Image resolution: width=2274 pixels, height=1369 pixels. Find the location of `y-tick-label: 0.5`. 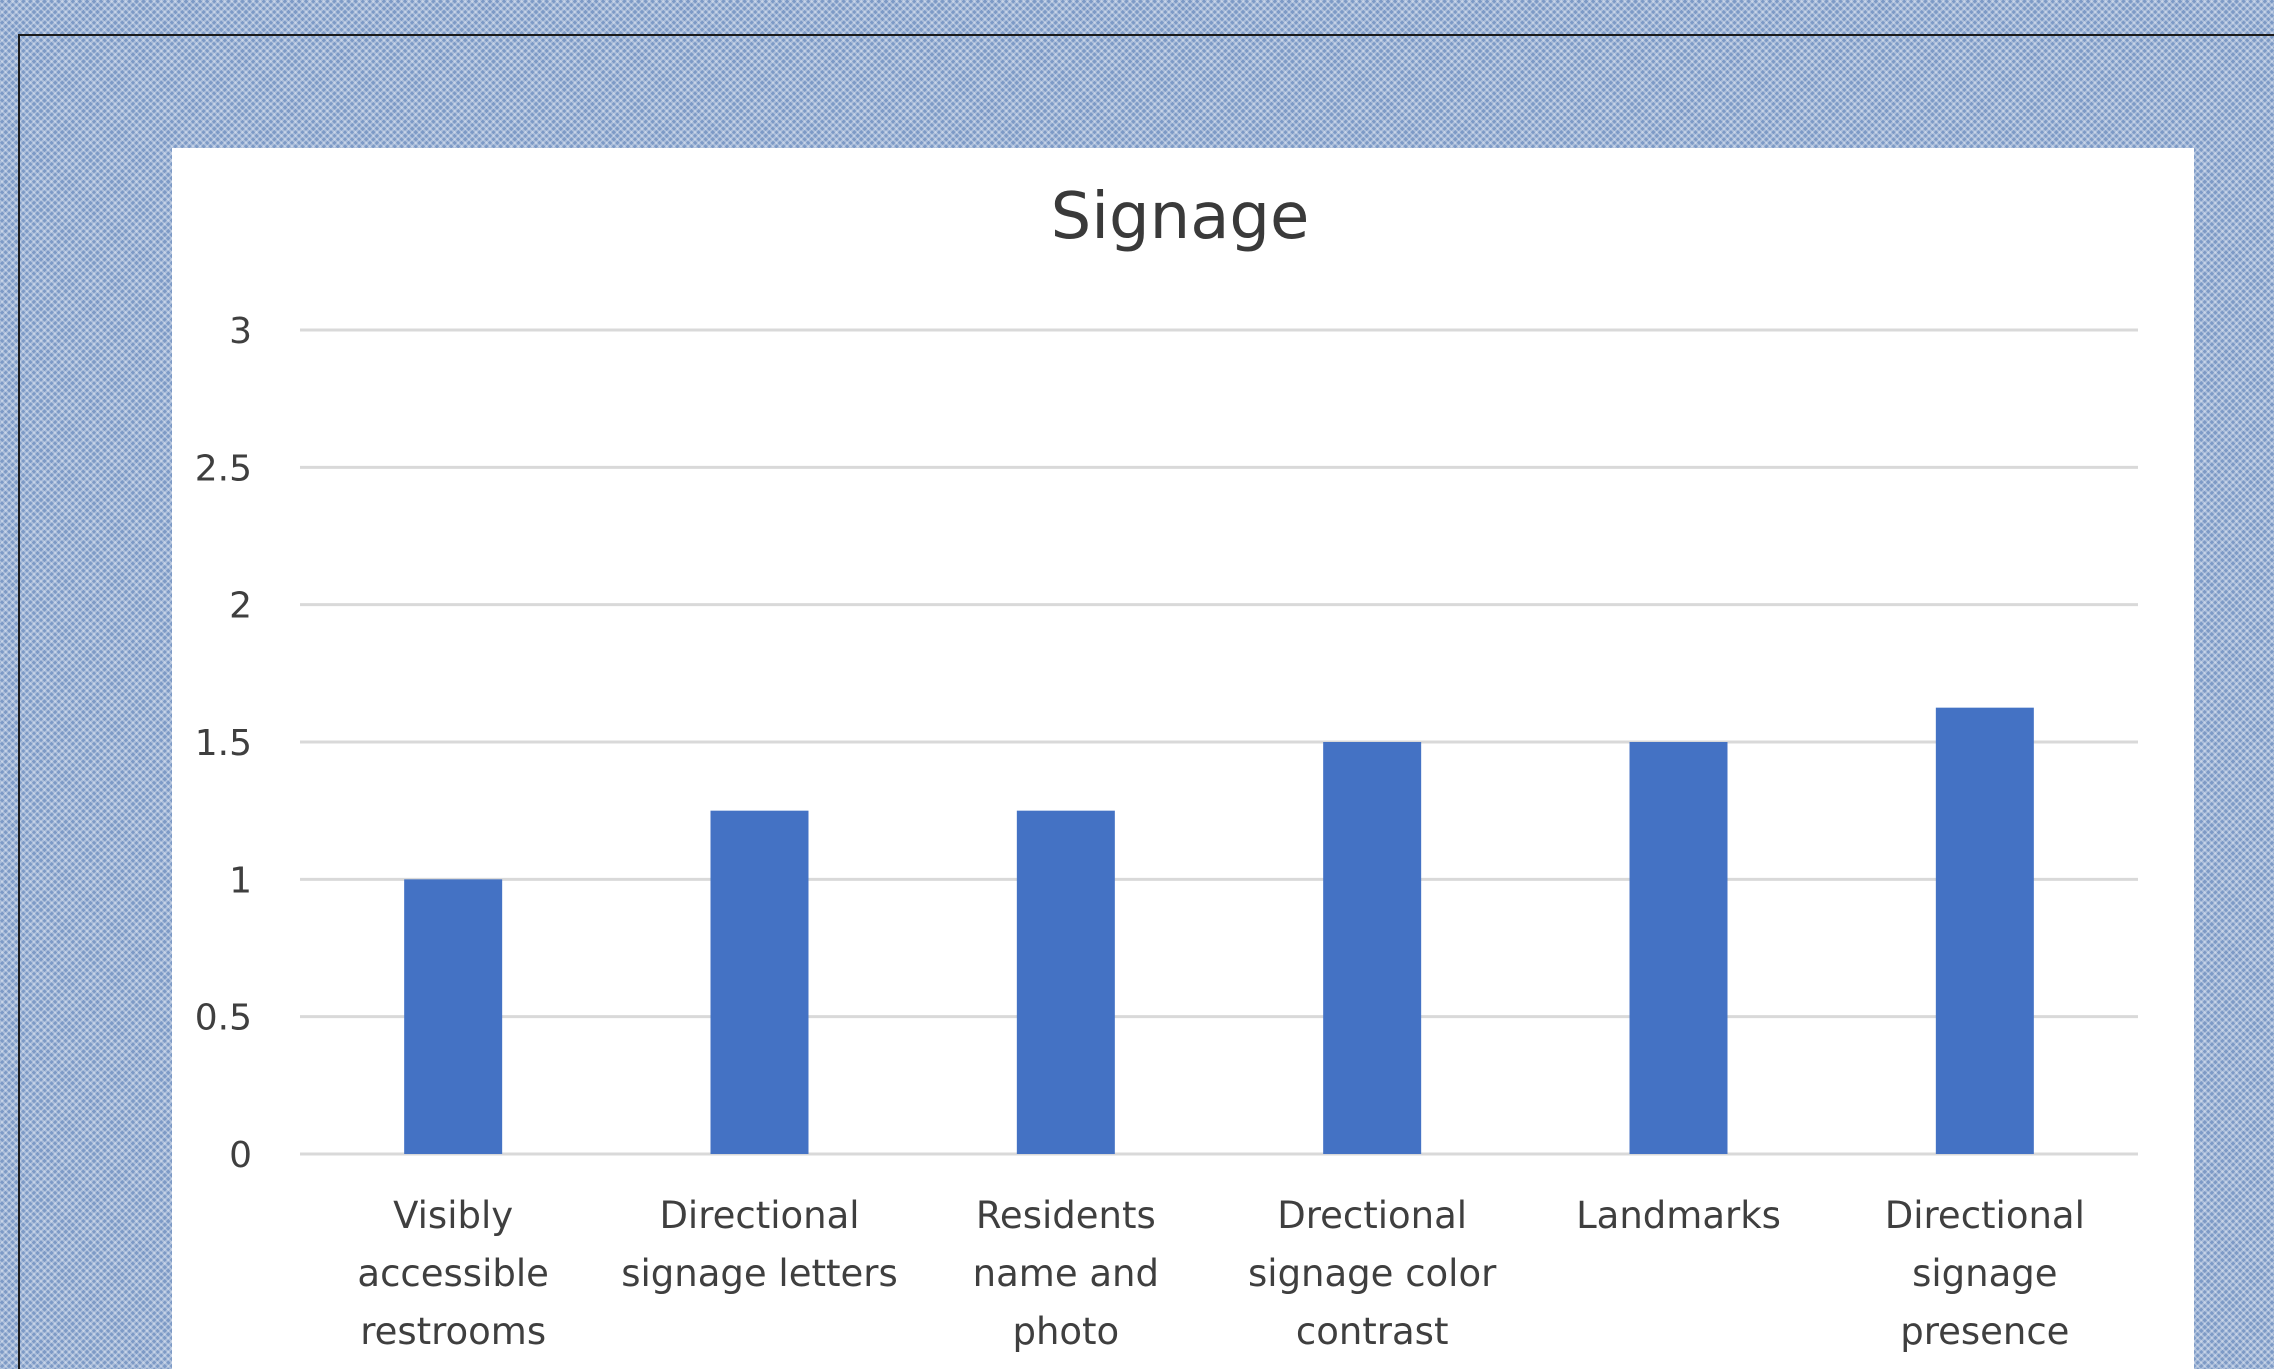

y-tick-label: 0.5 is located at coordinates (223, 1018).